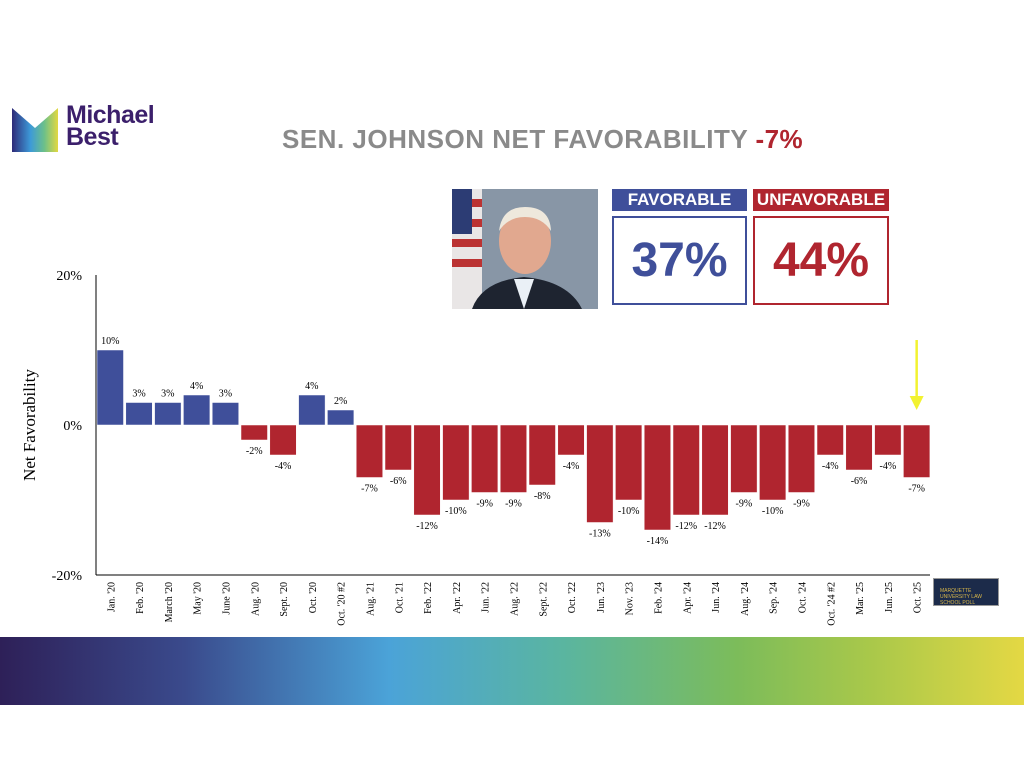 This screenshot has width=1024, height=768. I want to click on flag-icon, so click(467, 249).